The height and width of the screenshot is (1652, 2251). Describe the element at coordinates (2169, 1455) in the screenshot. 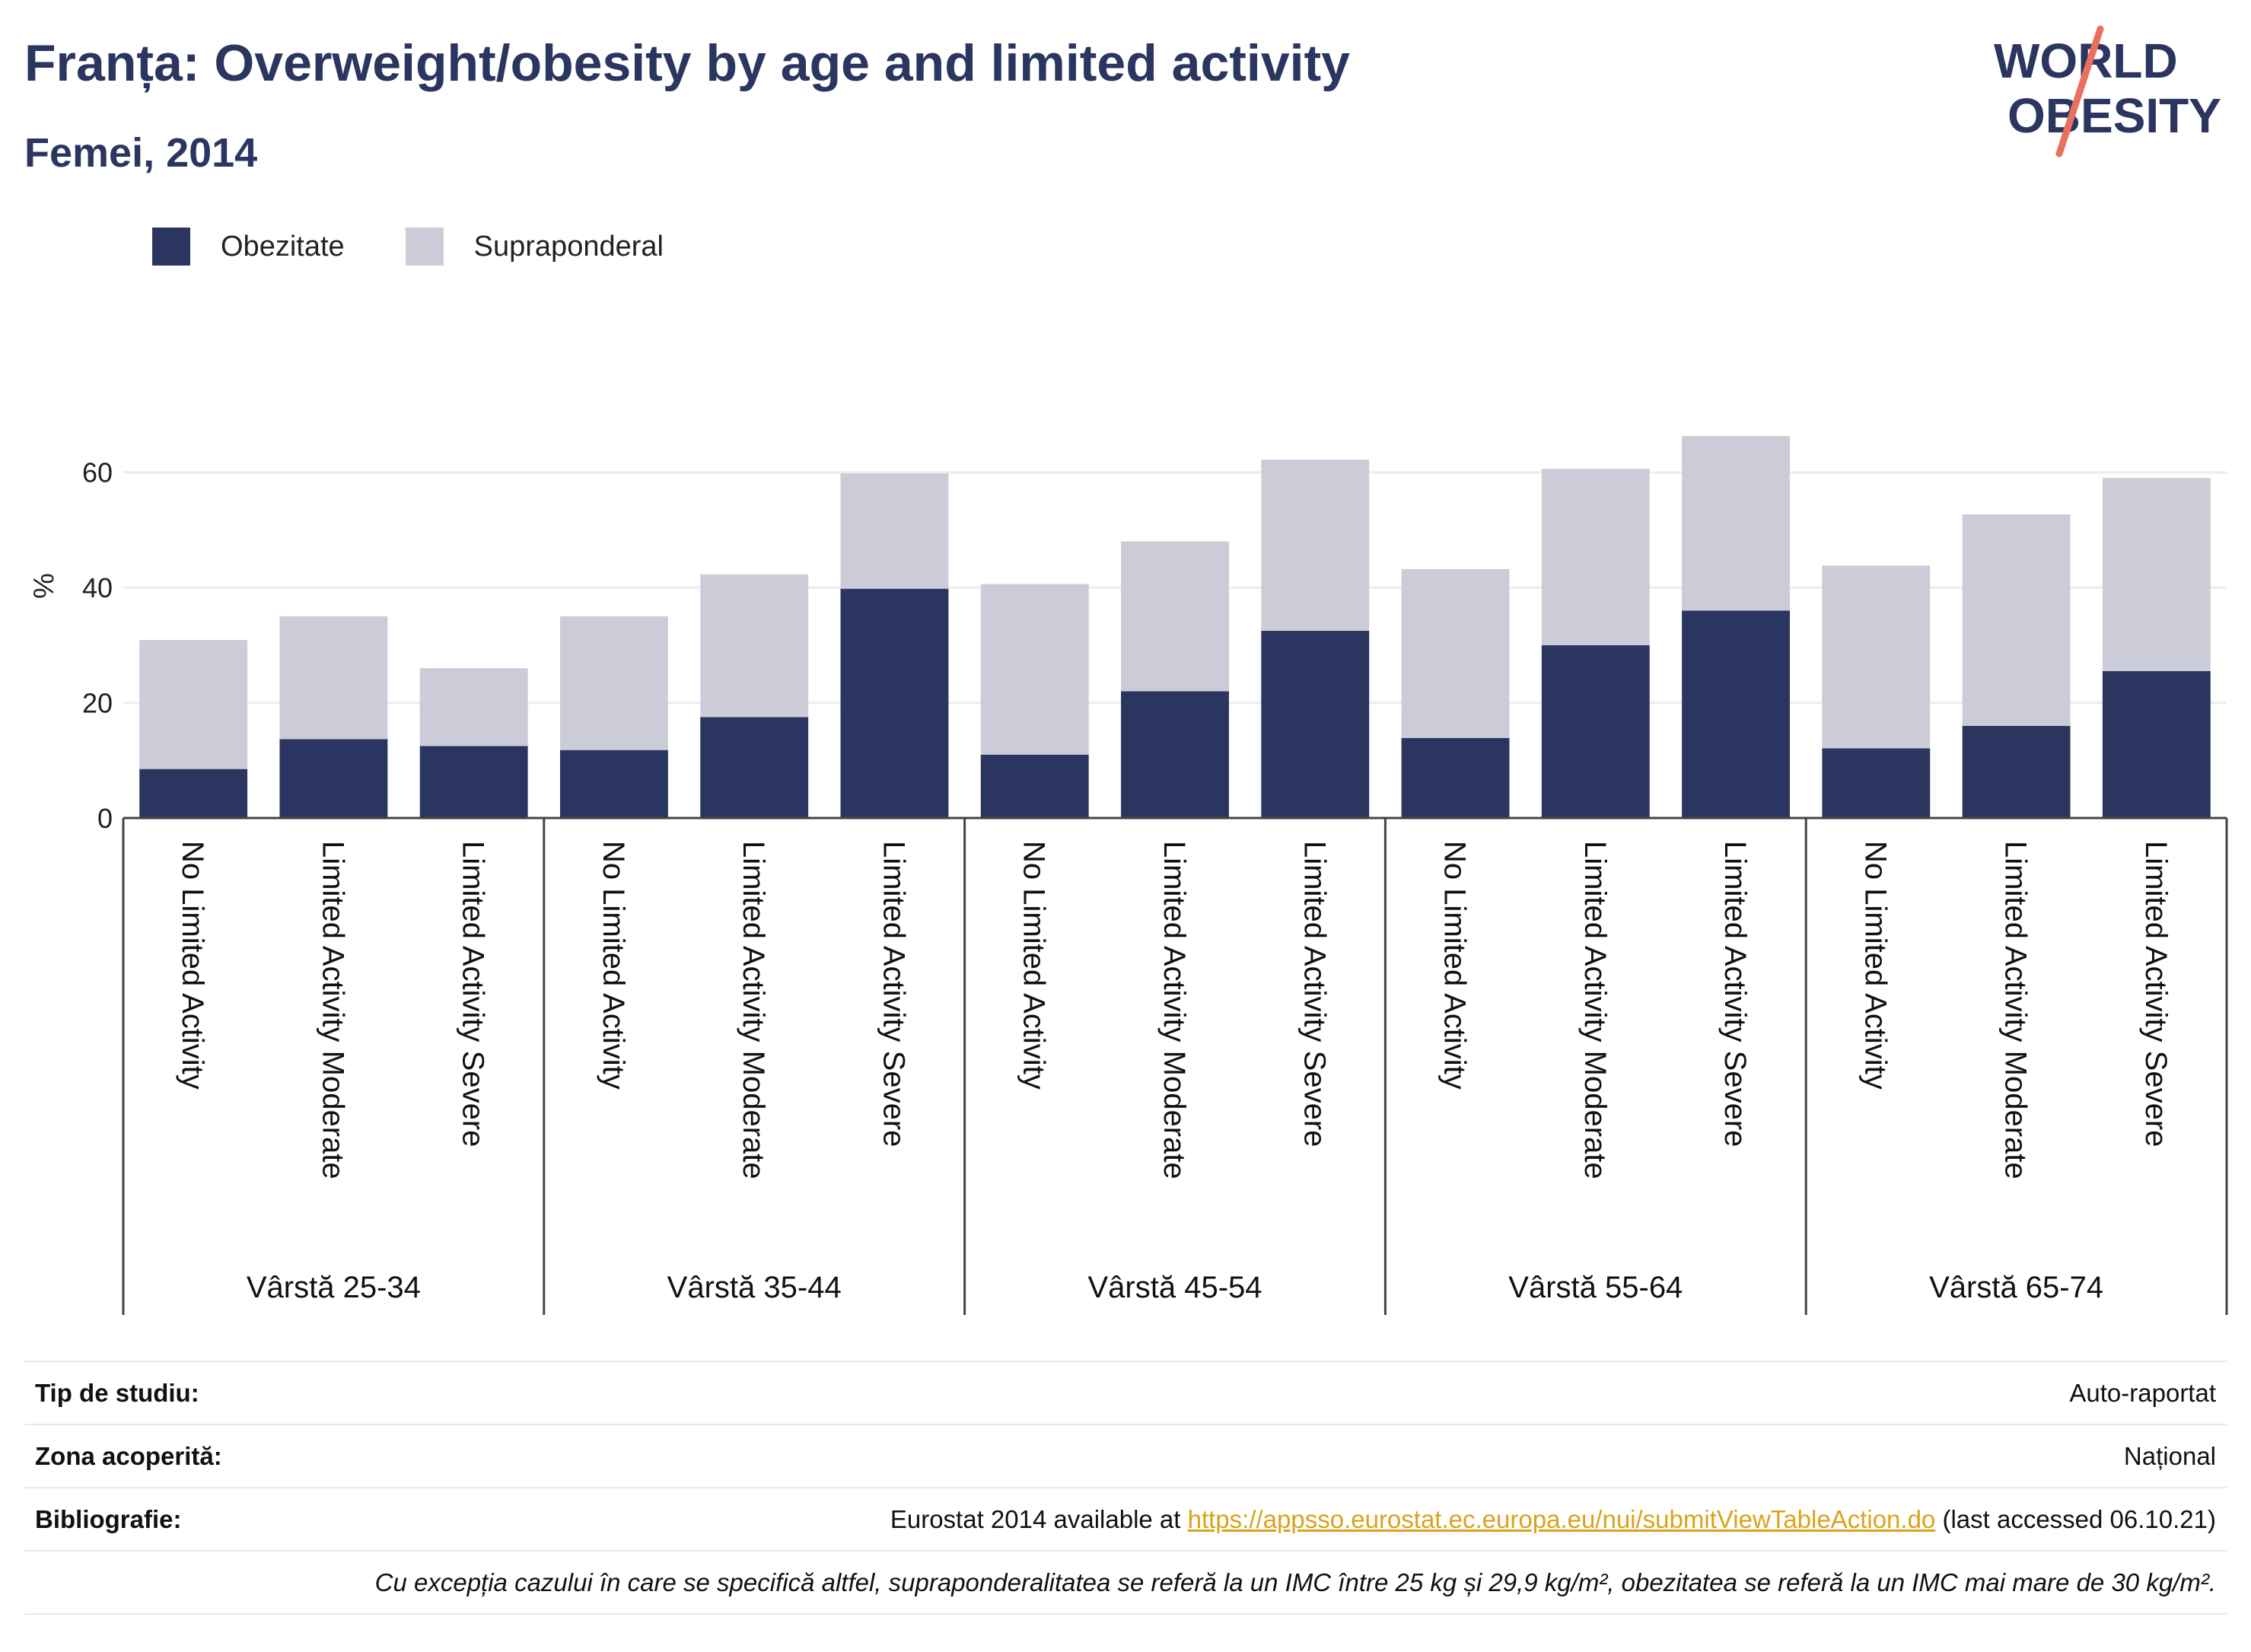

I see `coverage-value: Național` at that location.